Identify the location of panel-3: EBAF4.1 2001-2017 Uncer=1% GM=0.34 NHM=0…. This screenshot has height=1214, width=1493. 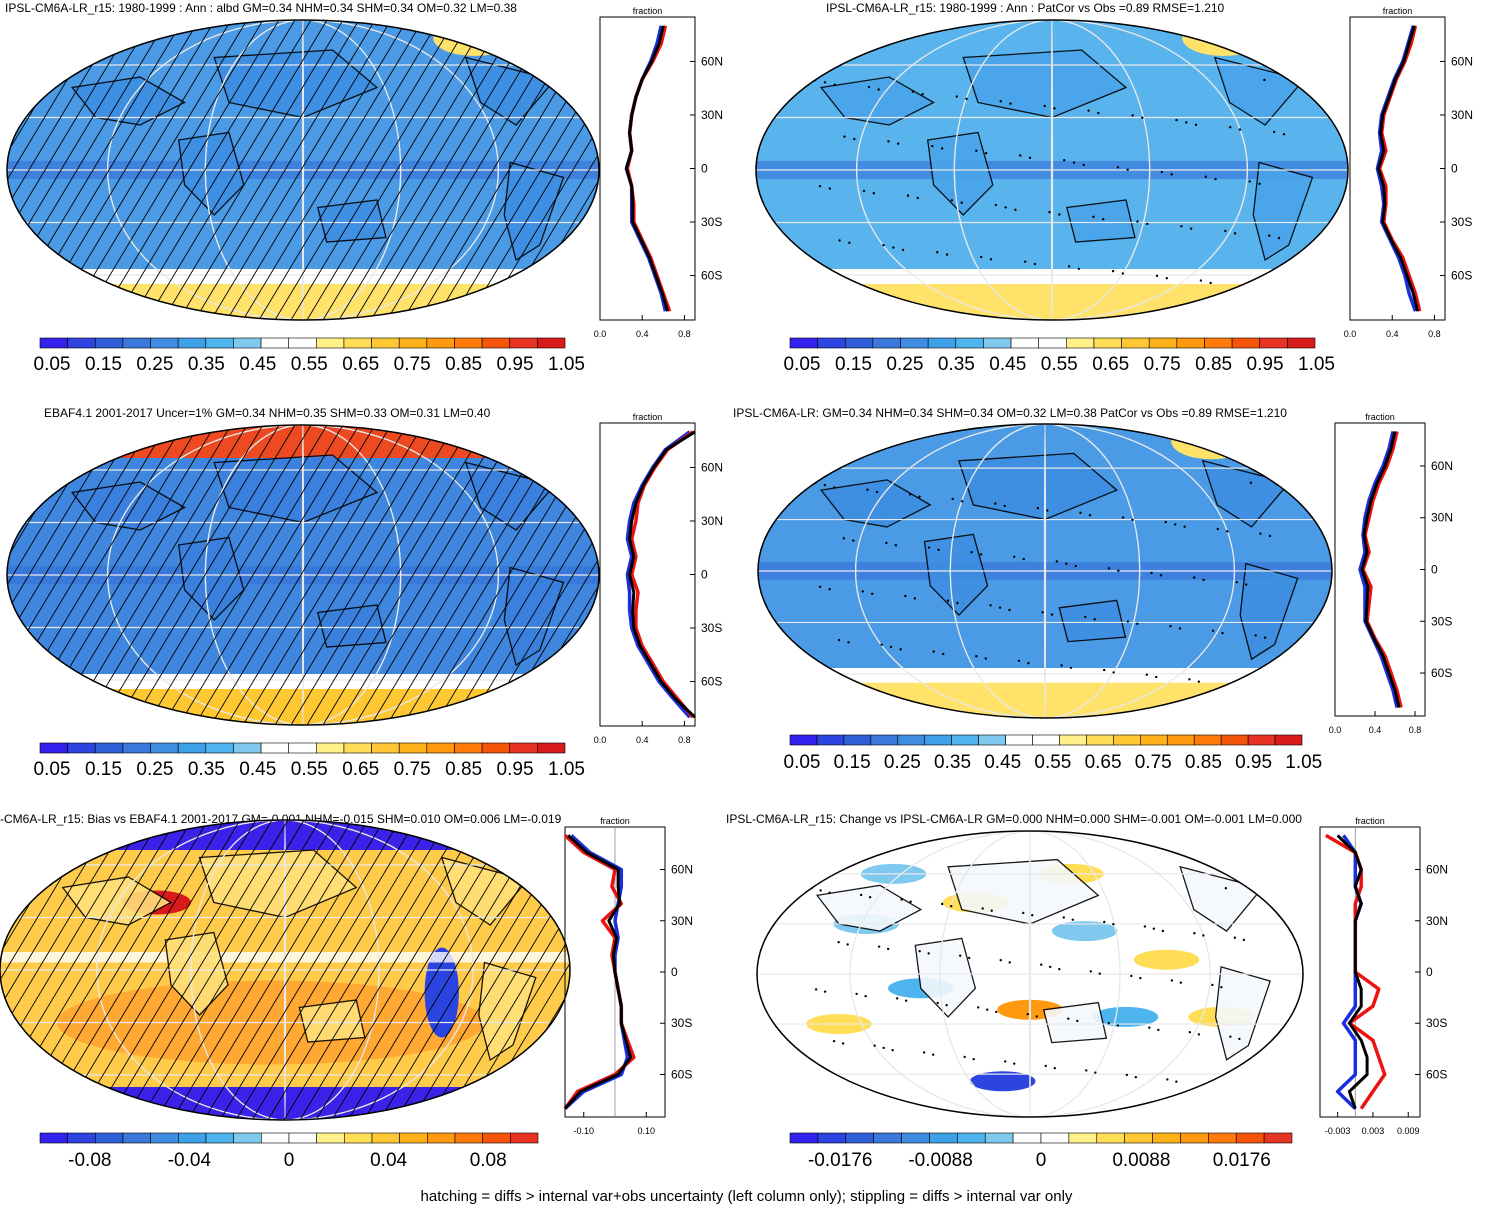
(364, 593).